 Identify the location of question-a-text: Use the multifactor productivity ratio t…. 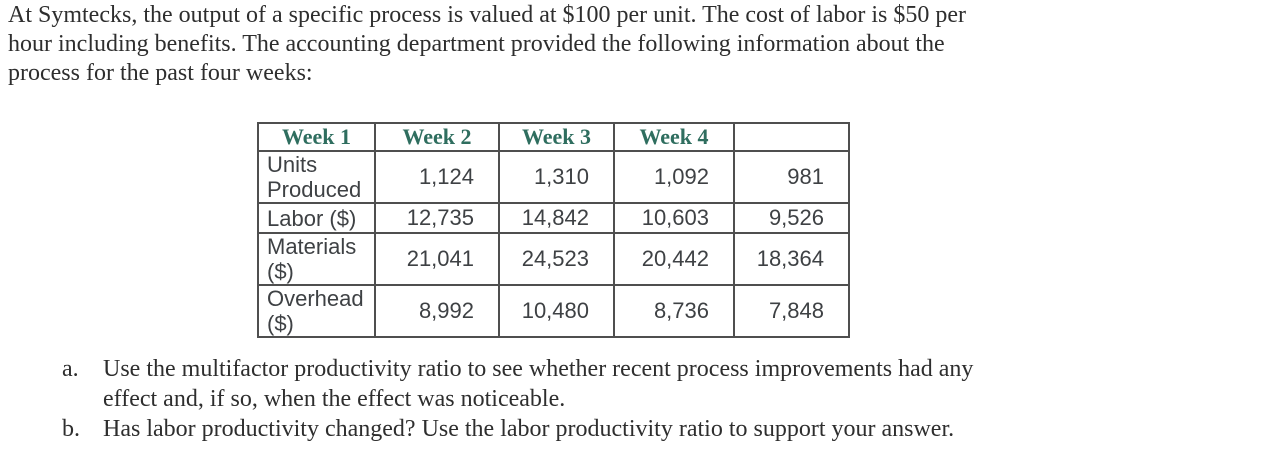
(538, 384).